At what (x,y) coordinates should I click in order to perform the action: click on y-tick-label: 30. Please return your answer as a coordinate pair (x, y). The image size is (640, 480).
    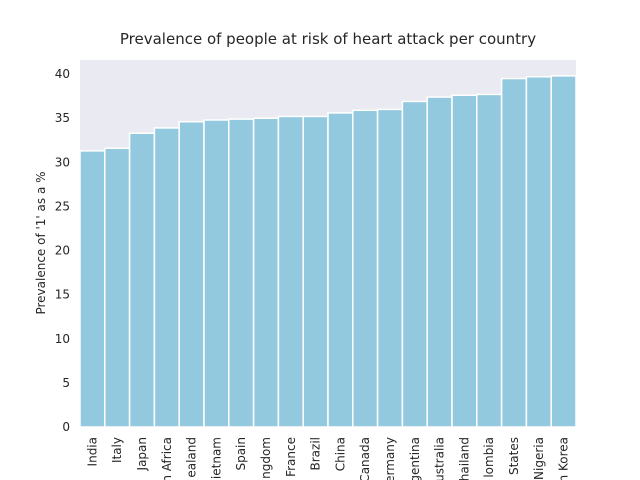
    Looking at the image, I should click on (62, 162).